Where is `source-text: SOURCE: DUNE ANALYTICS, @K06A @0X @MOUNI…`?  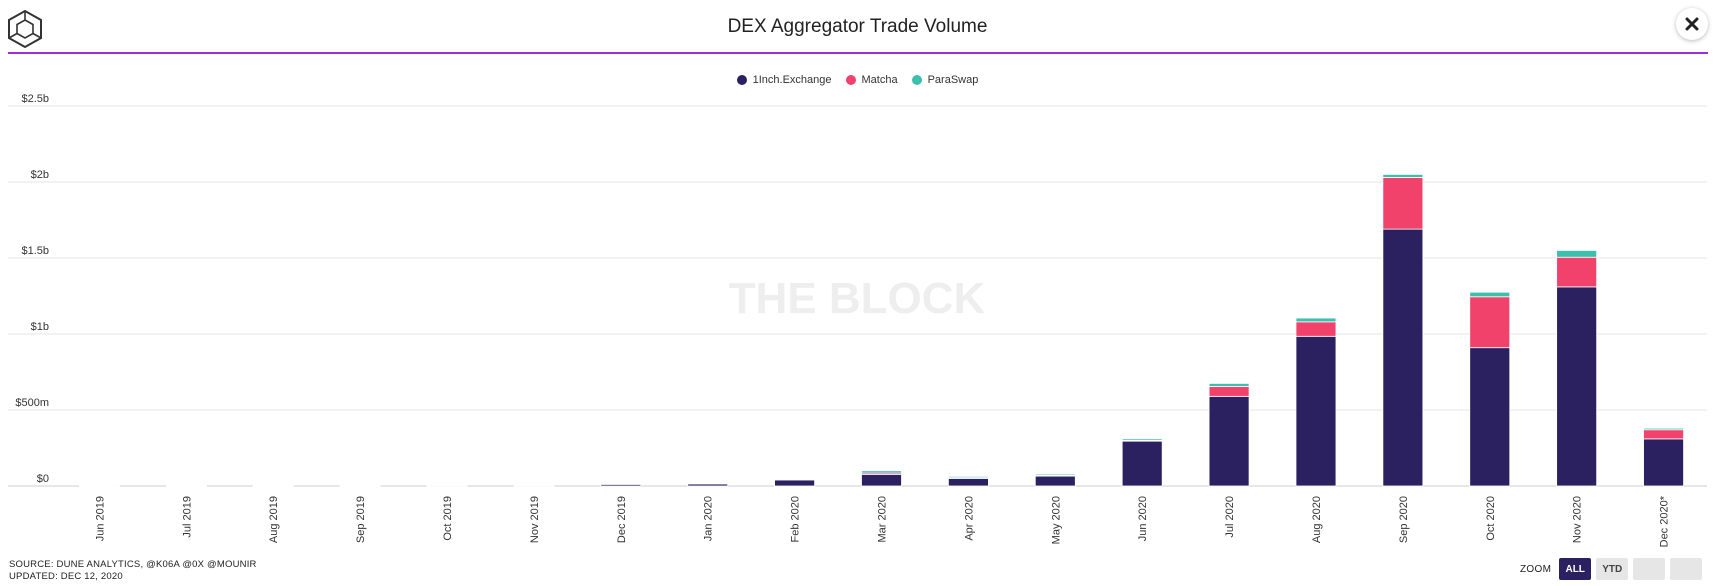 source-text: SOURCE: DUNE ANALYTICS, @K06A @0X @MOUNI… is located at coordinates (133, 564).